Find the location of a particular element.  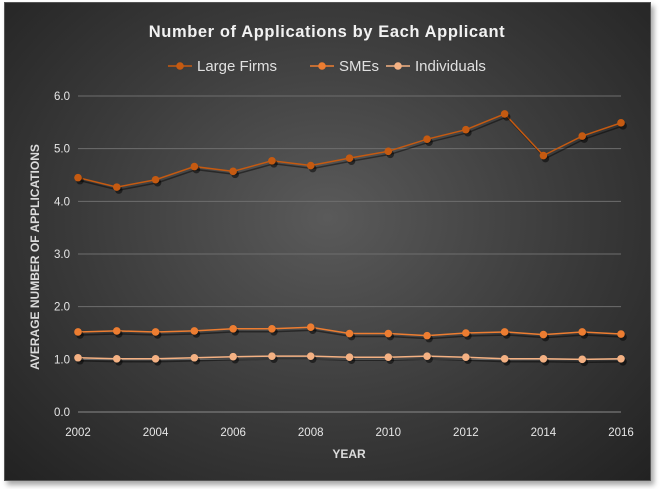

legend-label: Large Firms is located at coordinates (237, 66).